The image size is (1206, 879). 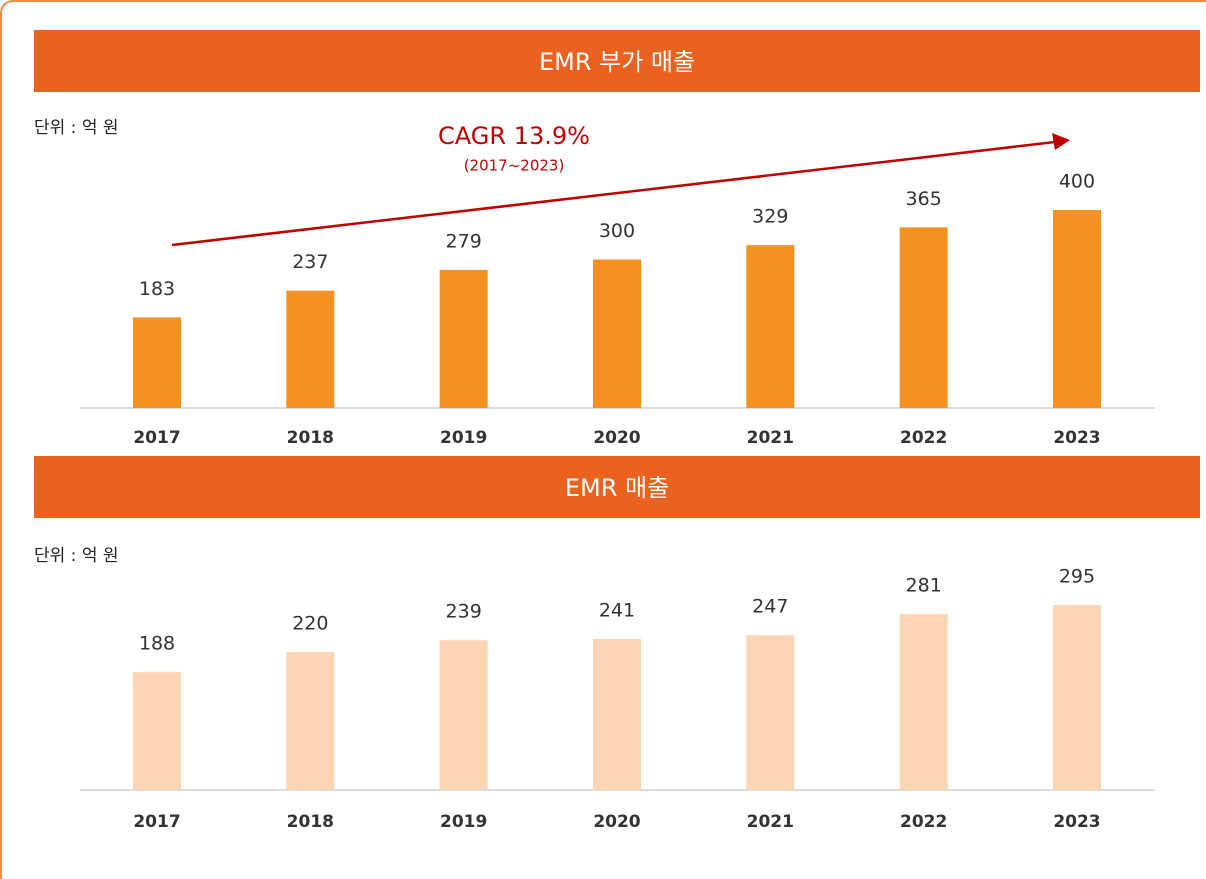 I want to click on value-label: 400, so click(x=1077, y=182).